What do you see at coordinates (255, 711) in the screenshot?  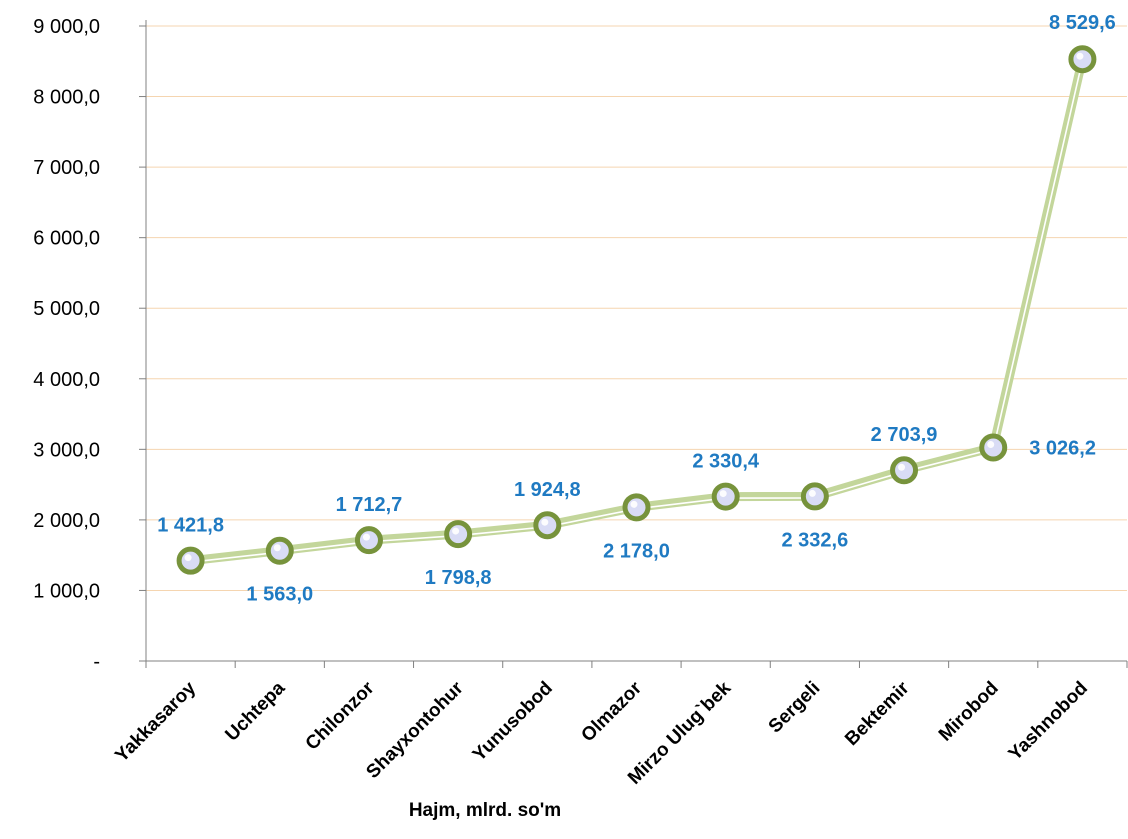 I see `x-tick-label: Uchtepa` at bounding box center [255, 711].